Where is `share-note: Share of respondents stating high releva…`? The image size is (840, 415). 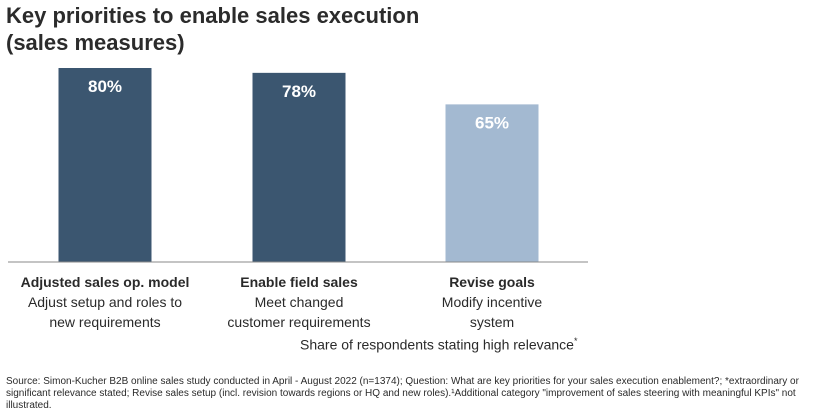 share-note: Share of respondents stating high releva… is located at coordinates (450, 344).